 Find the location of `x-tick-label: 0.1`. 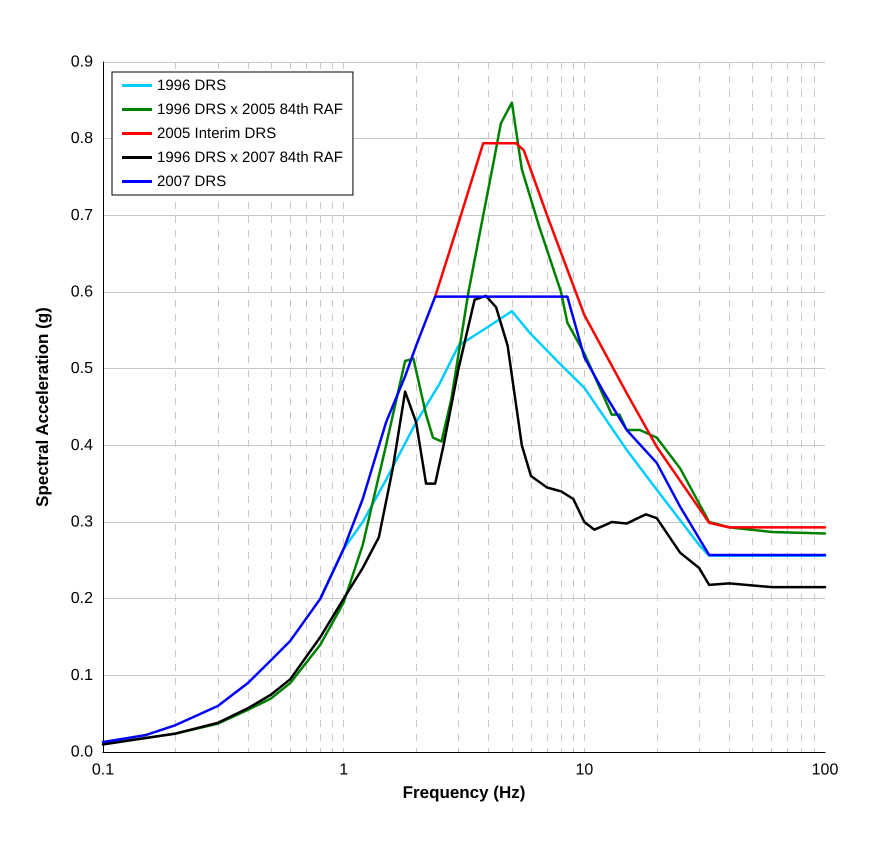

x-tick-label: 0.1 is located at coordinates (103, 770).